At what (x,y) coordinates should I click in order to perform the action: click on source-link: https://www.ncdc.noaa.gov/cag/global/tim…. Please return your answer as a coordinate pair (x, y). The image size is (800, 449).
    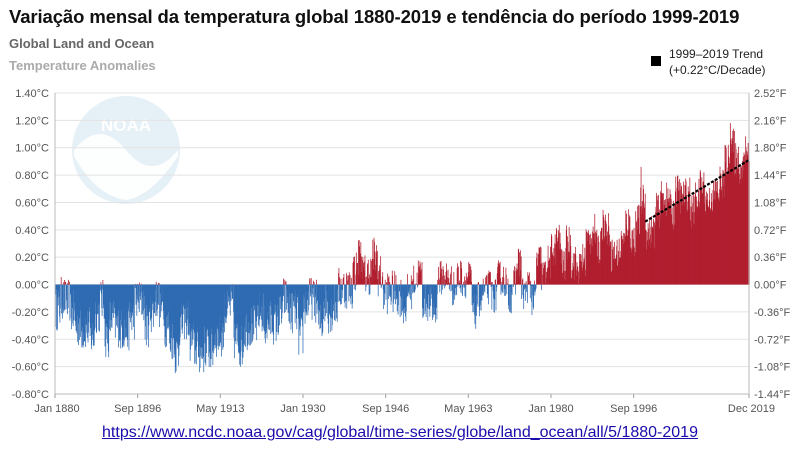
    Looking at the image, I should click on (400, 432).